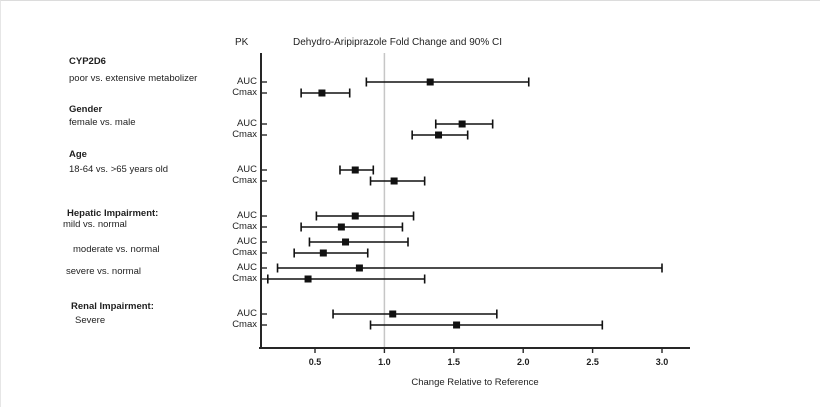 This screenshot has width=820, height=407. What do you see at coordinates (662, 362) in the screenshot?
I see `x-tick-label: 3.0` at bounding box center [662, 362].